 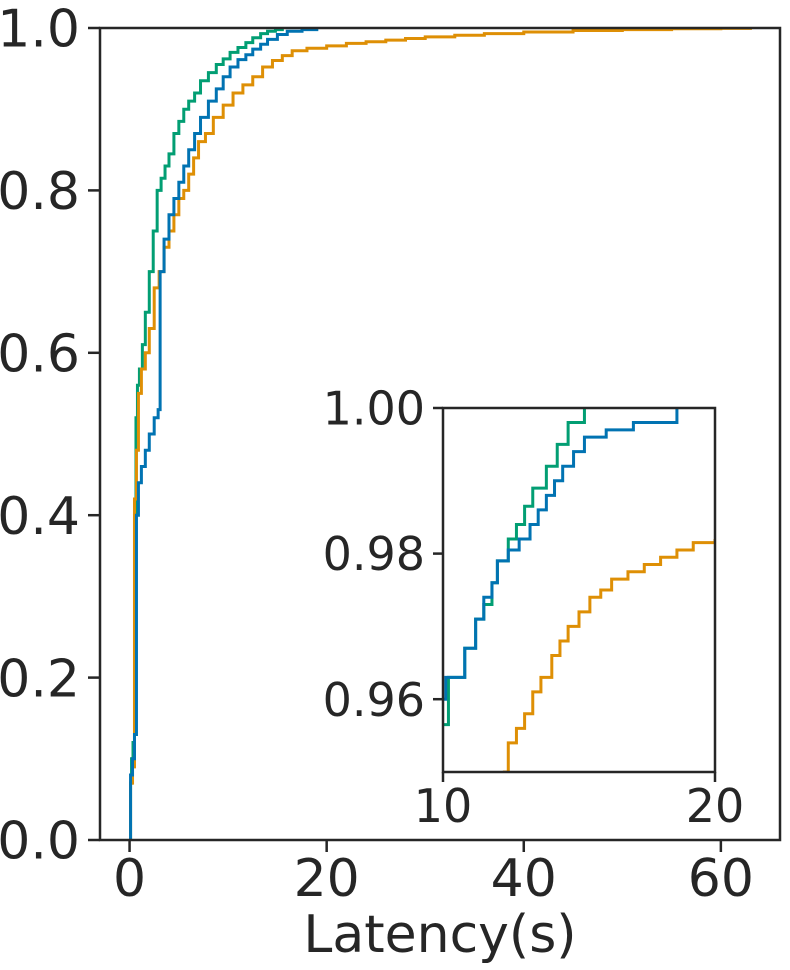 I want to click on inset-background, so click(x=579, y=590).